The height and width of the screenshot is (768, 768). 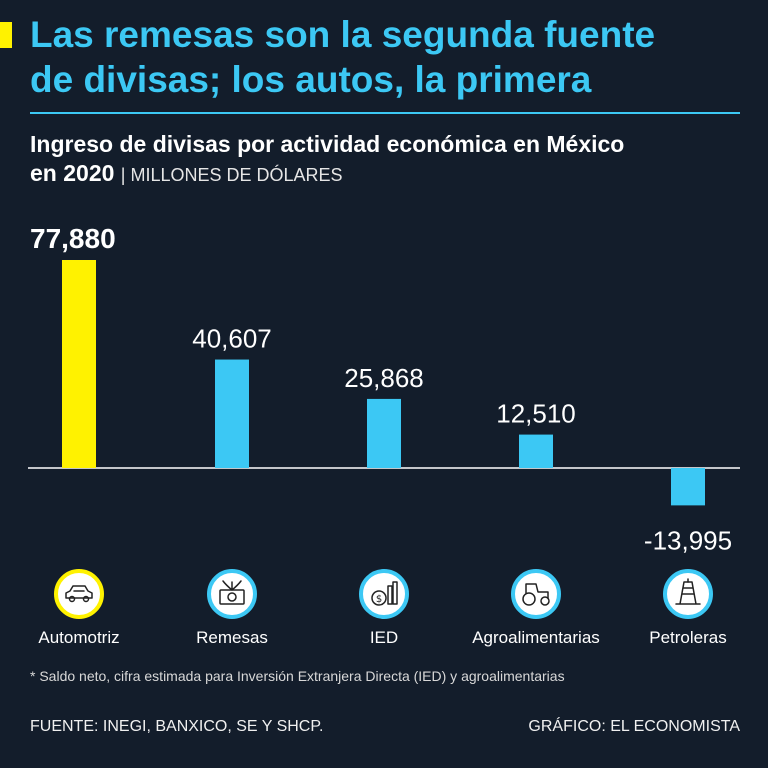 I want to click on bar-remesas, so click(x=232, y=413).